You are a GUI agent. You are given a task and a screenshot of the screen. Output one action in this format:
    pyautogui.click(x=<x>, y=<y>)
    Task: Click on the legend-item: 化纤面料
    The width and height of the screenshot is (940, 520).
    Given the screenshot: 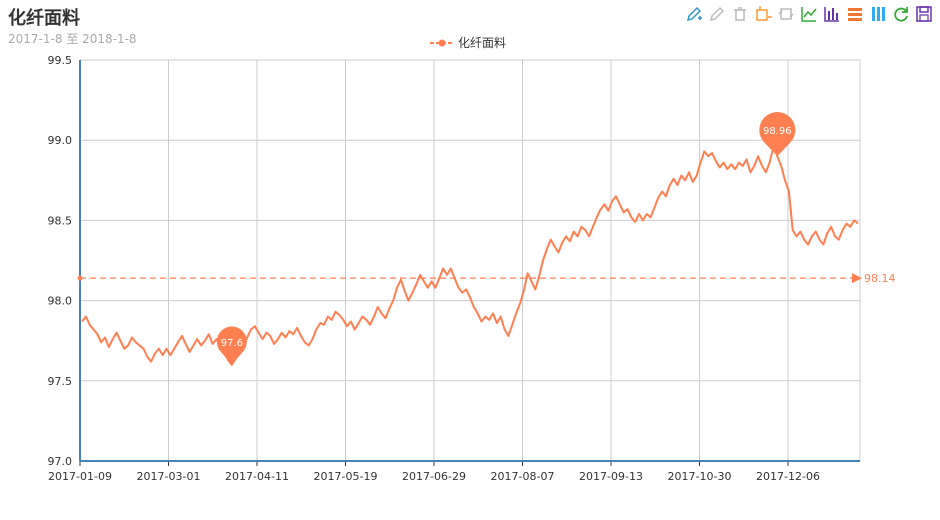 What is the action you would take?
    pyautogui.click(x=468, y=42)
    